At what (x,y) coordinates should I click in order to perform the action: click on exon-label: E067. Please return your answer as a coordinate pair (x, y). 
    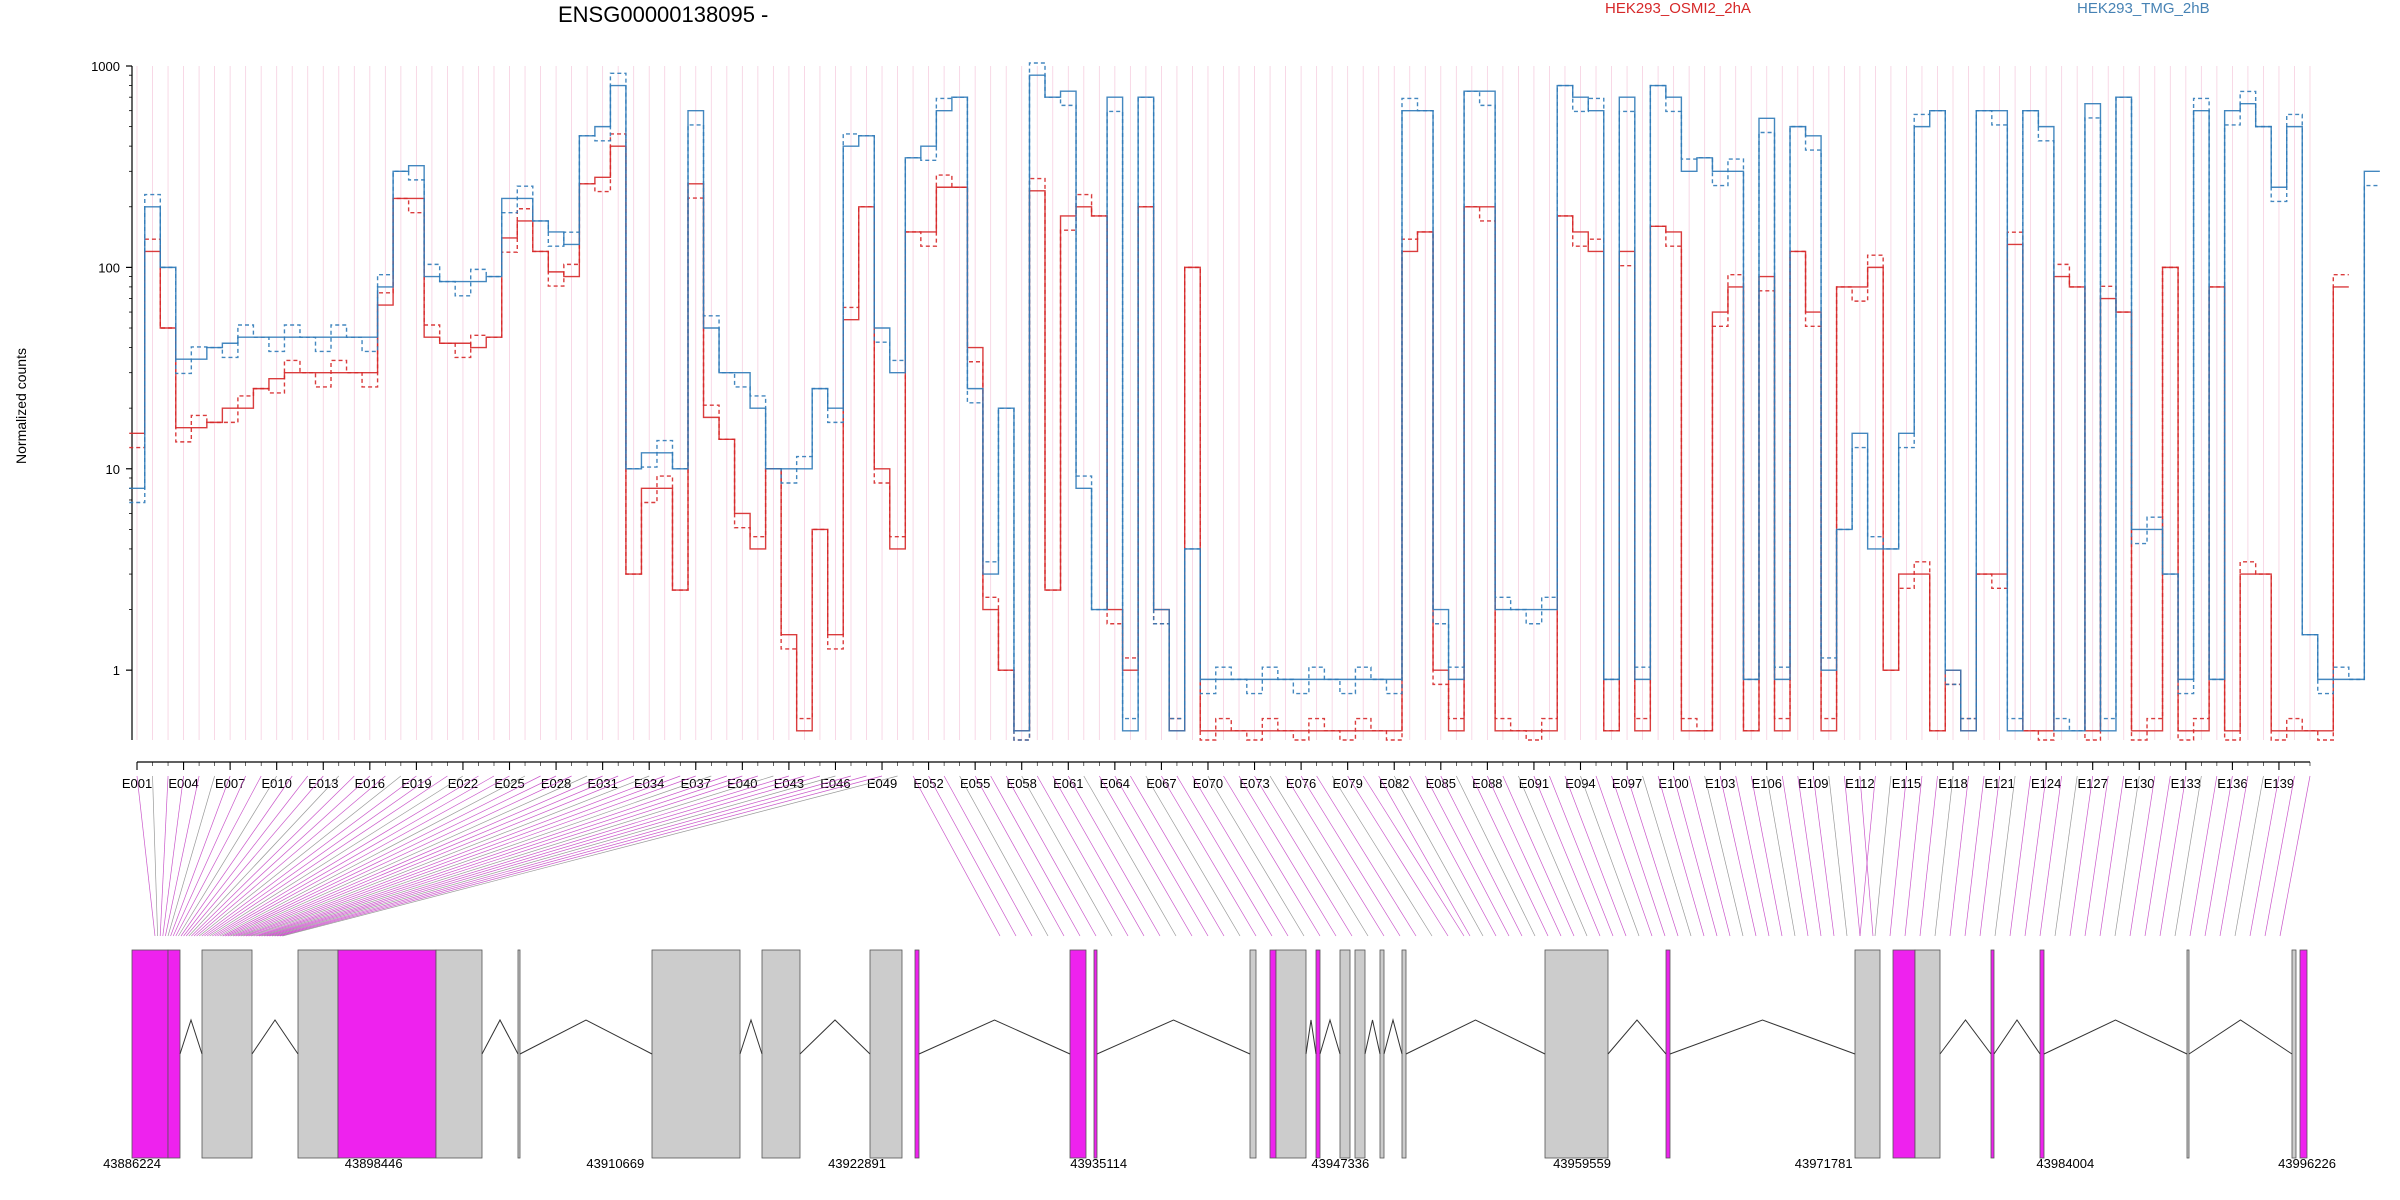
    Looking at the image, I should click on (1161, 783).